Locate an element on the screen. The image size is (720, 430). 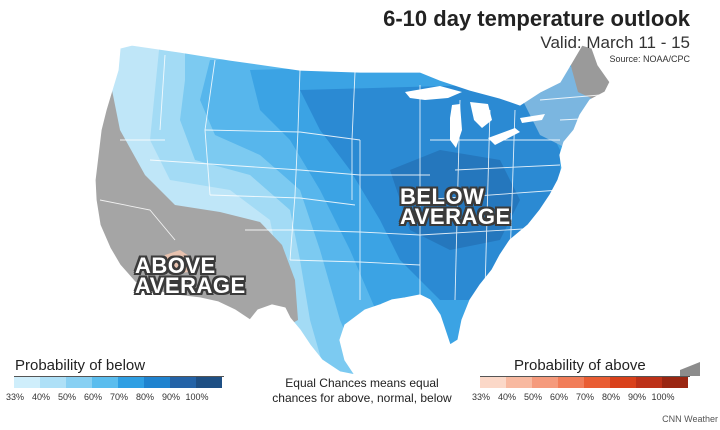
legend-below-title: Probability of below is located at coordinates (80, 365).